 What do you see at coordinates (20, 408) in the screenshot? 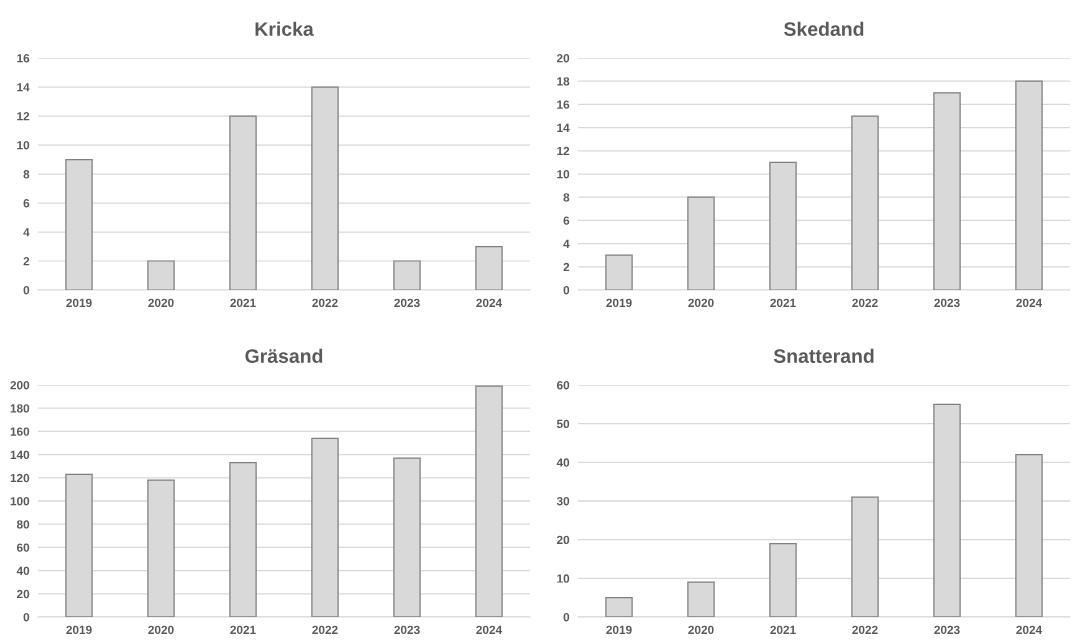
I see `y-tick-label: 180` at bounding box center [20, 408].